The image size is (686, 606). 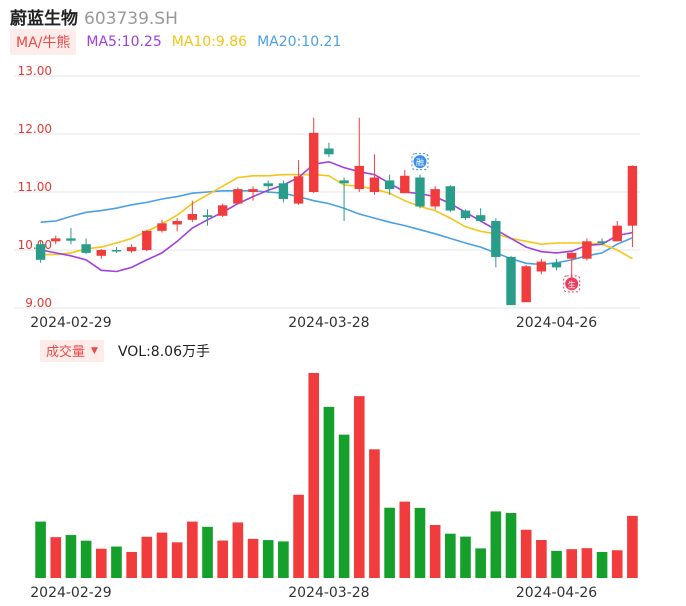 I want to click on event-badge-icon, so click(x=572, y=284).